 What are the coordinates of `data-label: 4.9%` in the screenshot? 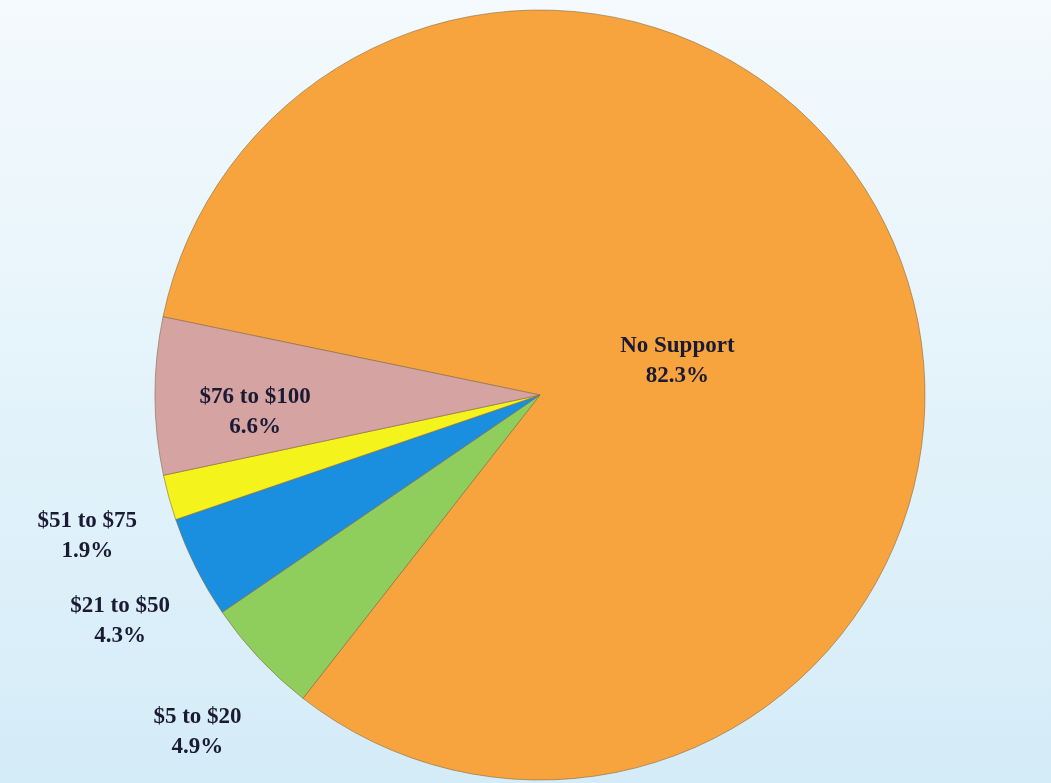 It's located at (197, 746).